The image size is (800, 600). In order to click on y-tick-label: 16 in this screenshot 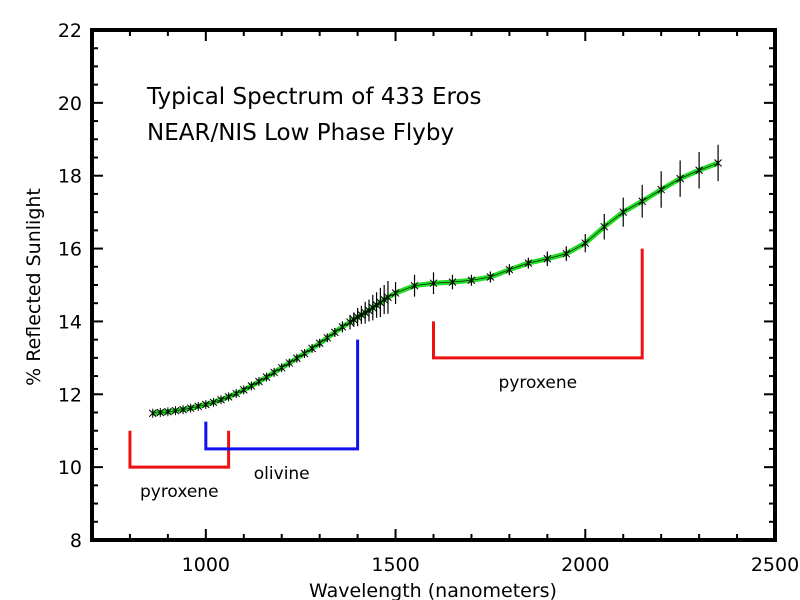, I will do `click(70, 250)`.